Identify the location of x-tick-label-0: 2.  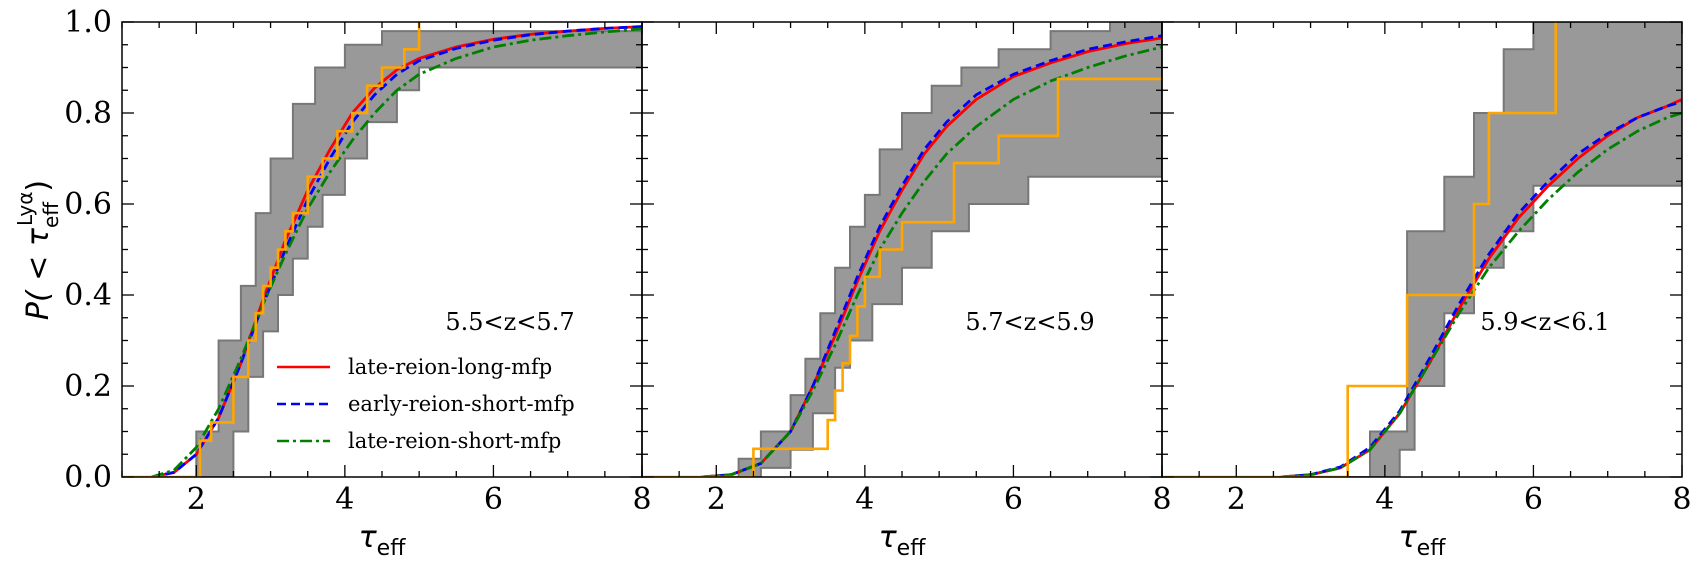
(196, 499).